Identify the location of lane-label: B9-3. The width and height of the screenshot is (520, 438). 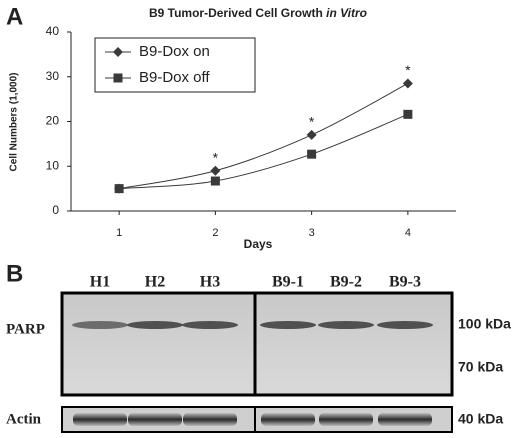
(405, 282).